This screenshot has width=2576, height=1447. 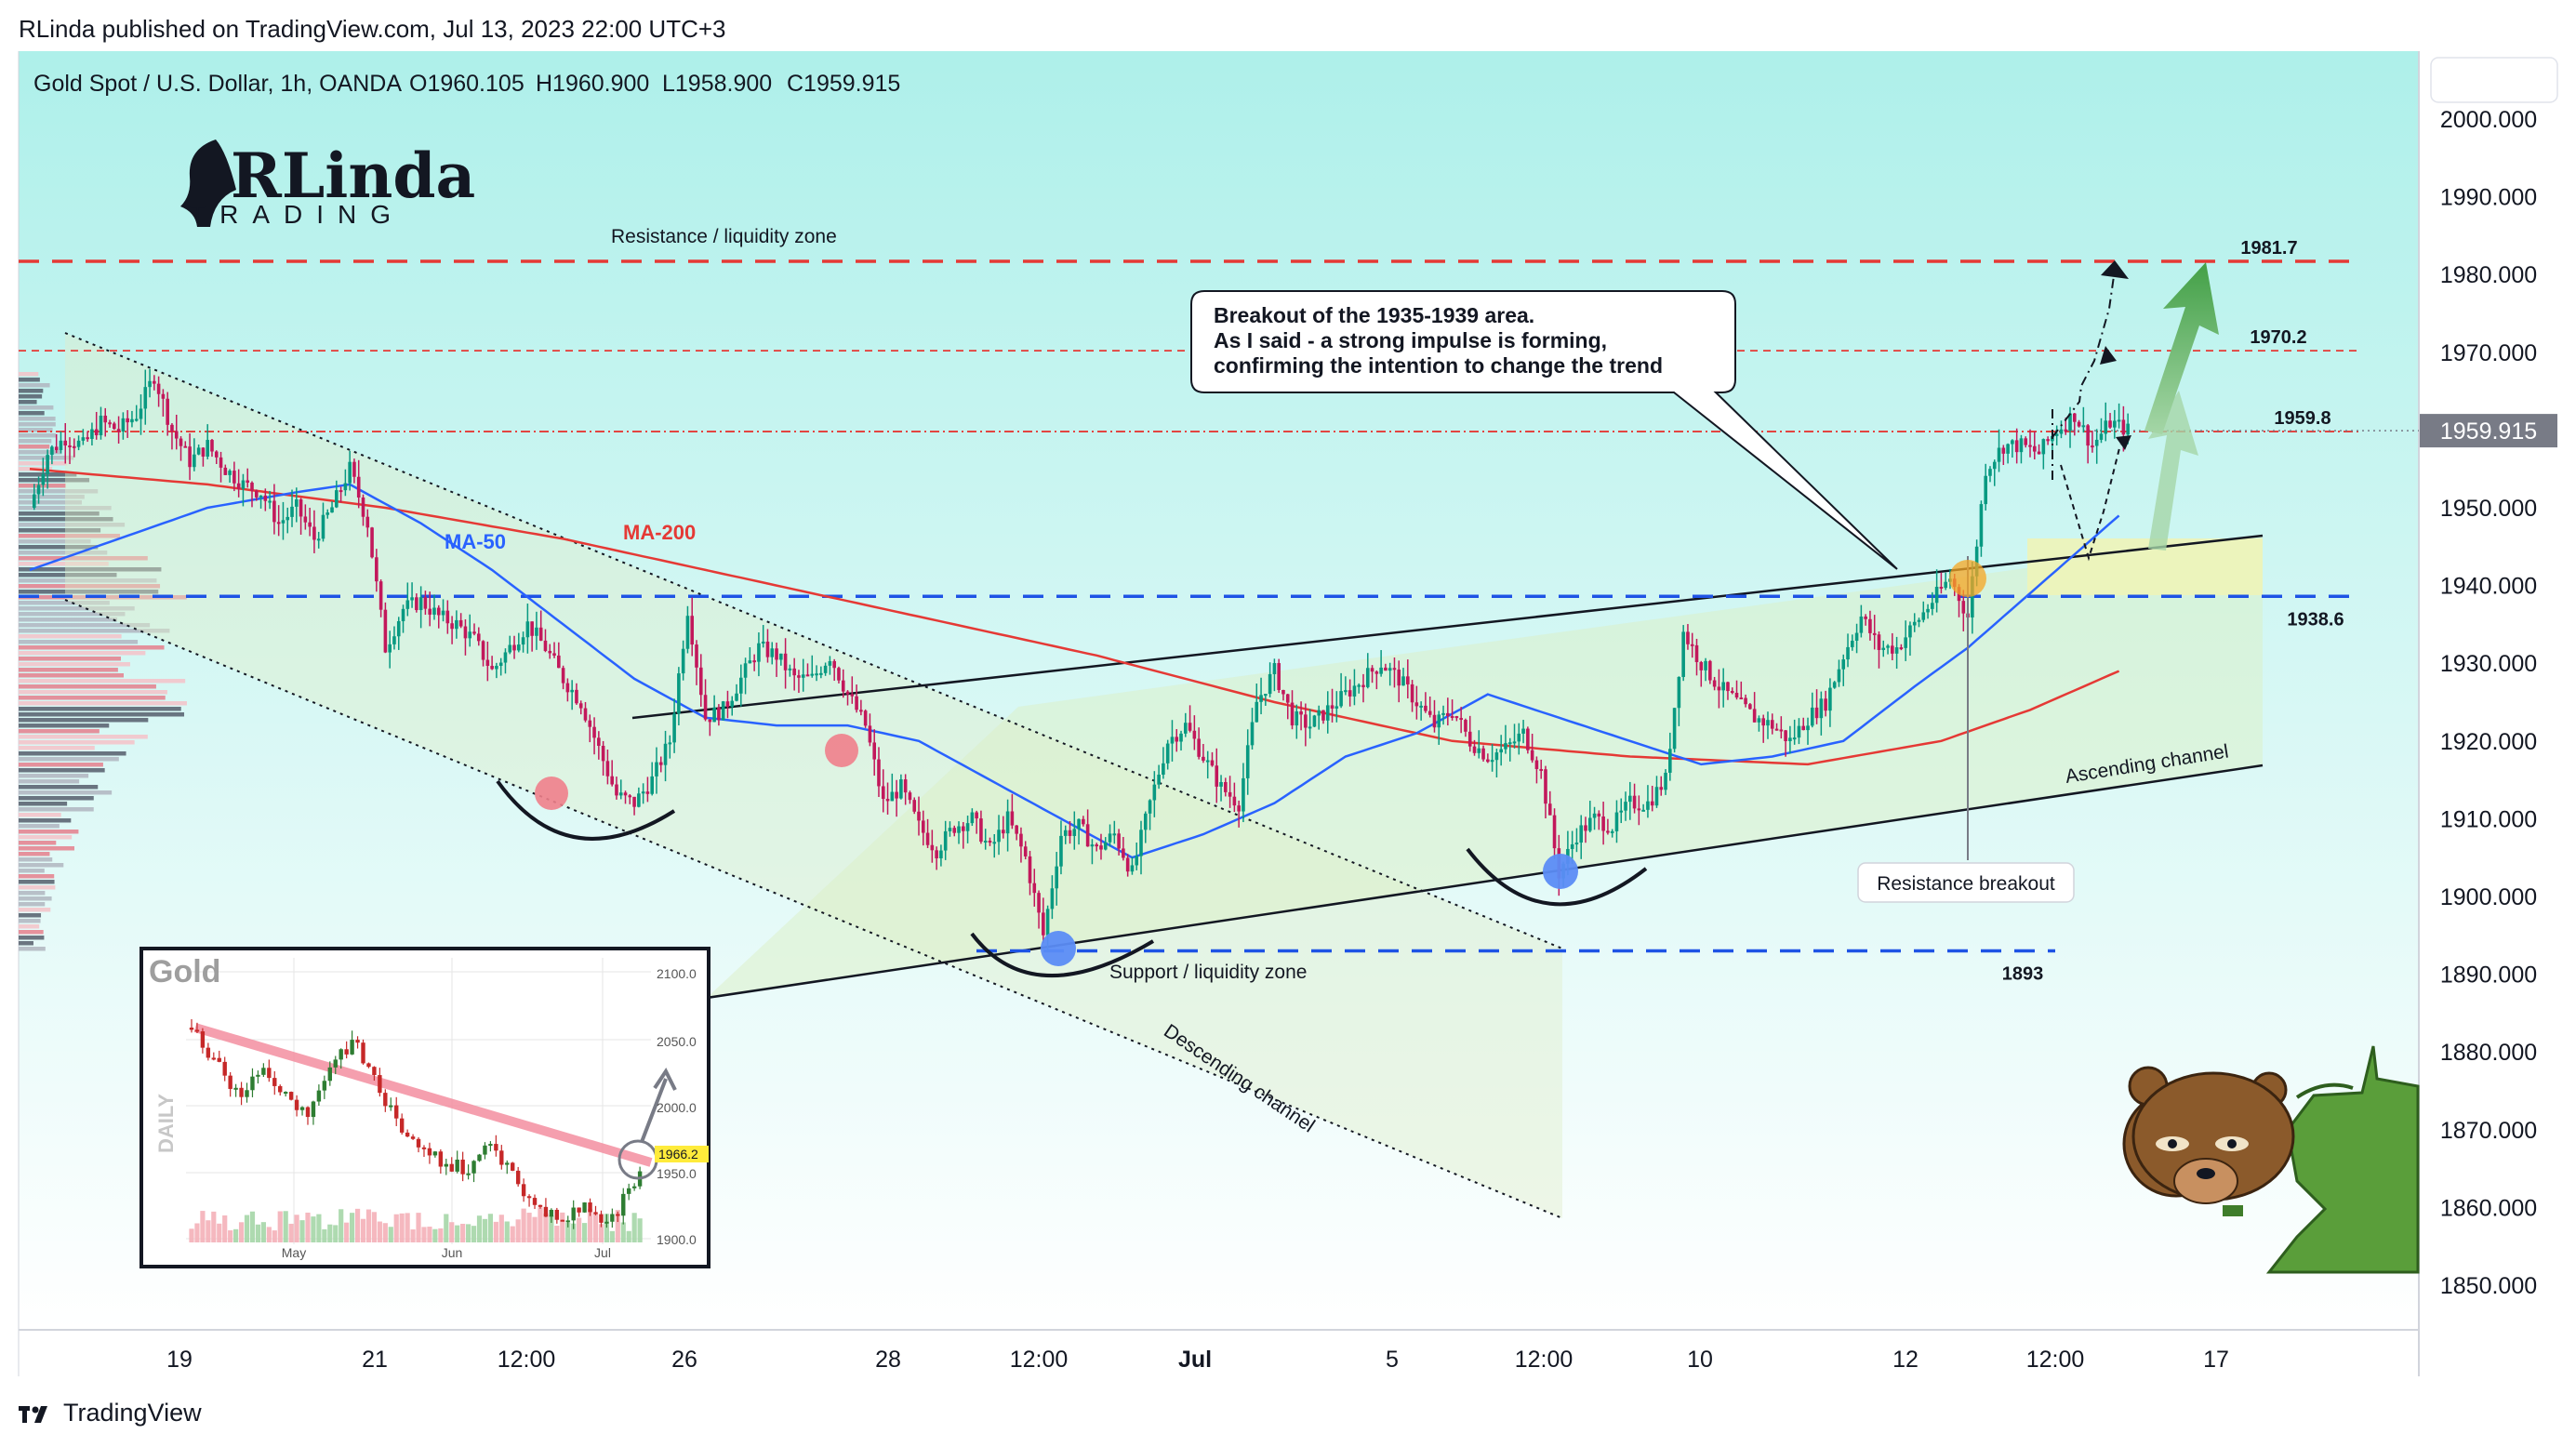 What do you see at coordinates (659, 532) in the screenshot?
I see `ma-200-label: MA-200` at bounding box center [659, 532].